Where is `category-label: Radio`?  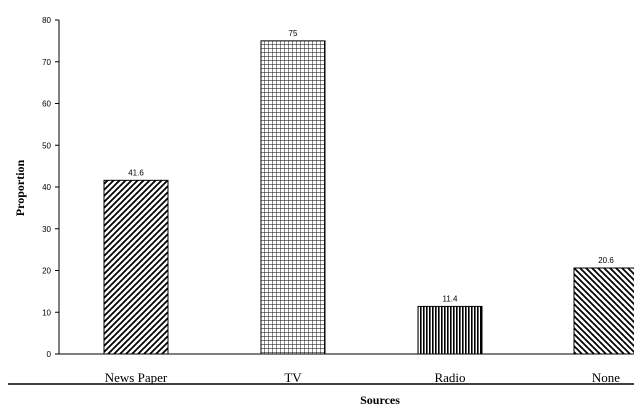 category-label: Radio is located at coordinates (449, 377).